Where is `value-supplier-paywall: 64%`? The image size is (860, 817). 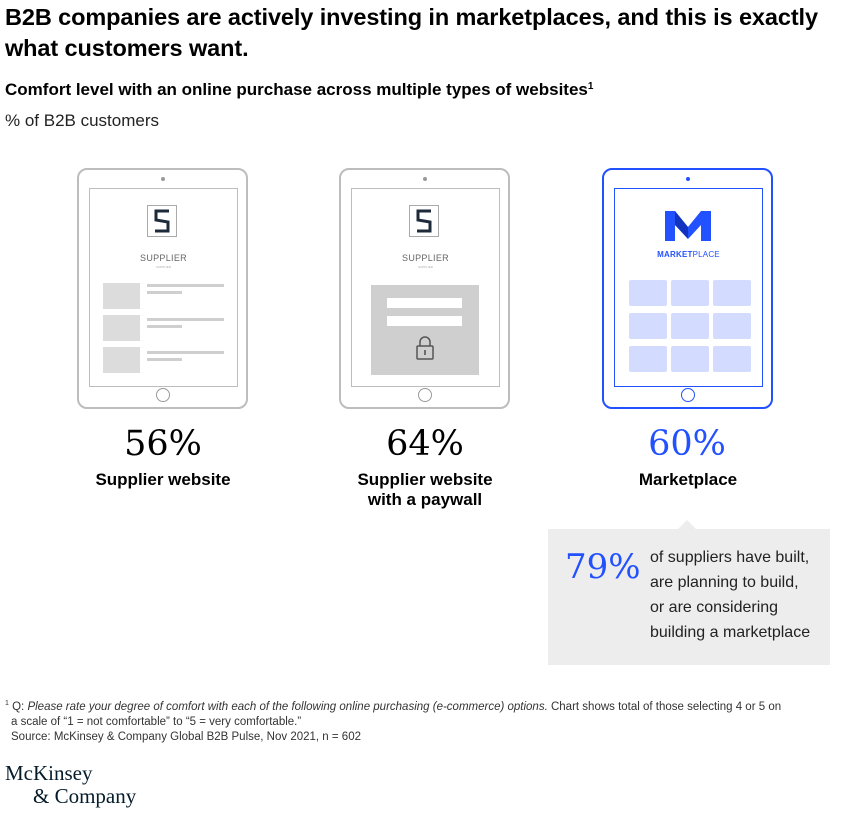 value-supplier-paywall: 64% is located at coordinates (425, 444).